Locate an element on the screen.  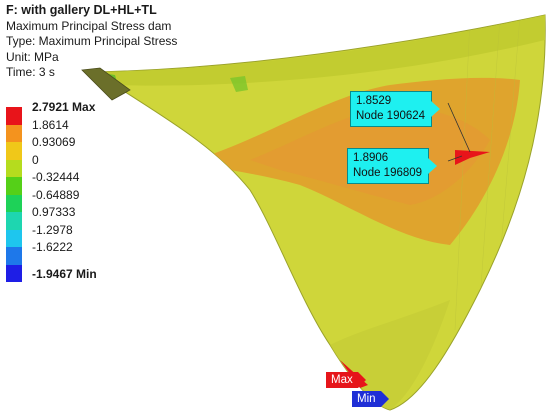
legend-row: -0.32444 is located at coordinates (76, 182).